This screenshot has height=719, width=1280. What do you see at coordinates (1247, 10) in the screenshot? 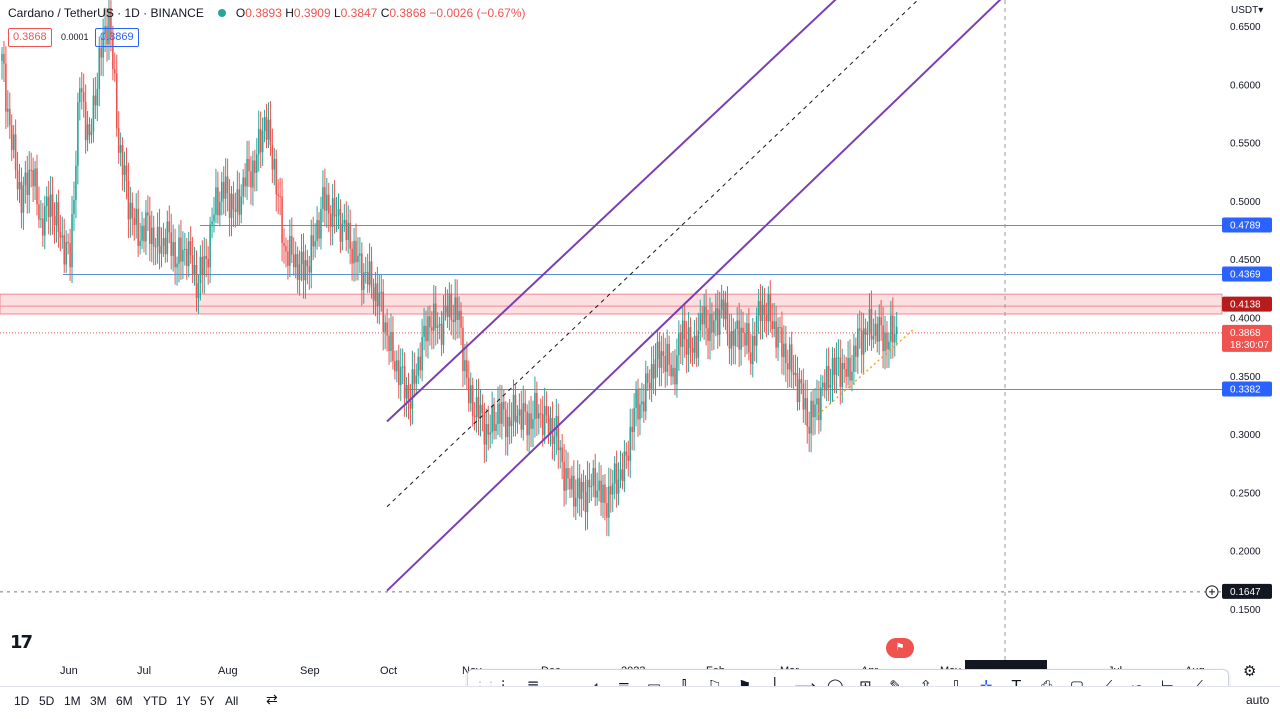
I see `currency-selector: USDT▾` at bounding box center [1247, 10].